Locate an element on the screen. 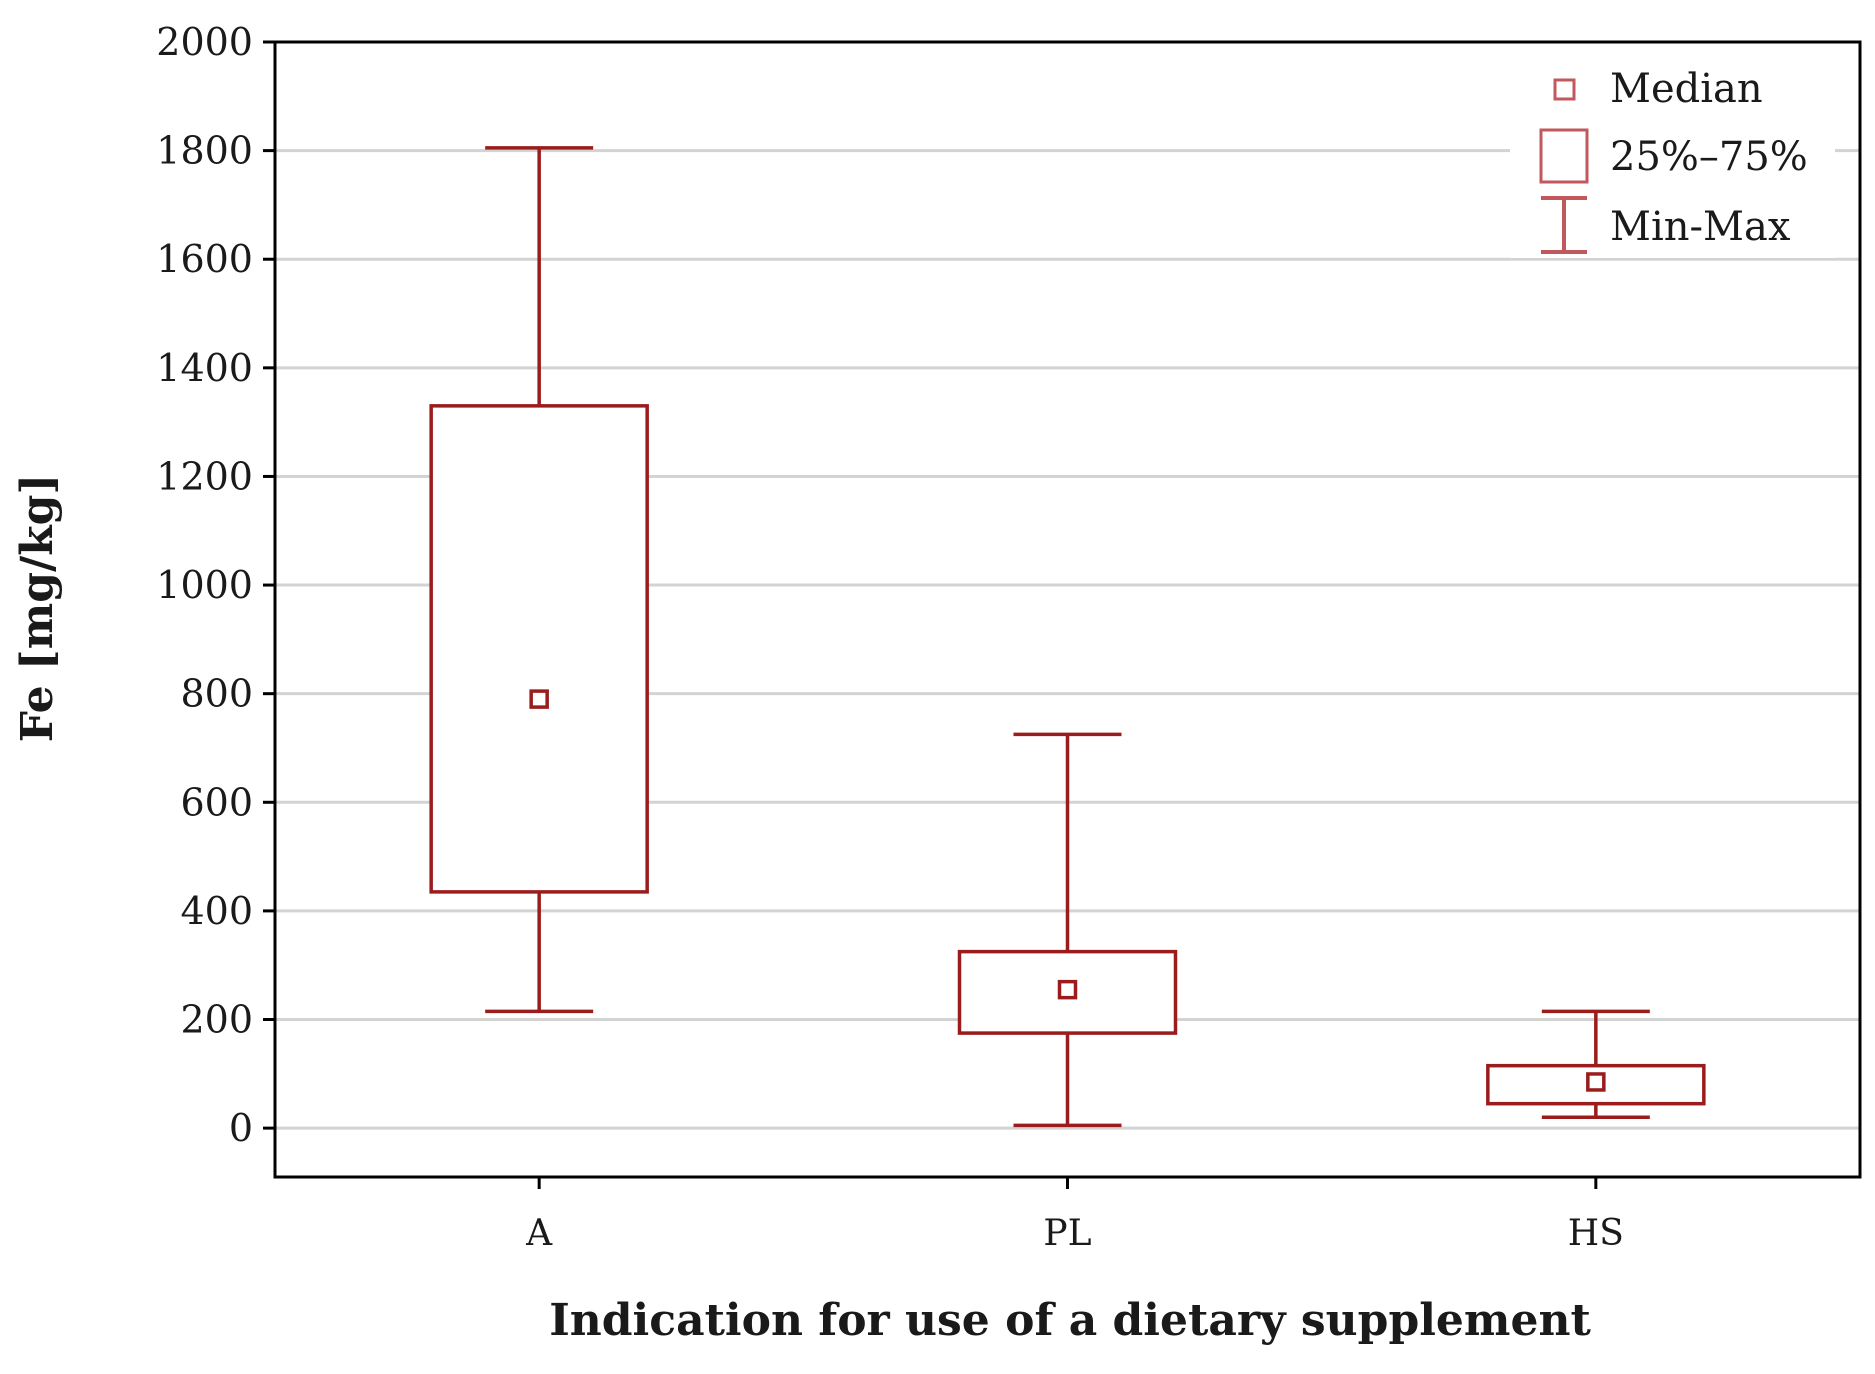  legend: Median 25%–75% Min-Max is located at coordinates (1672, 153).